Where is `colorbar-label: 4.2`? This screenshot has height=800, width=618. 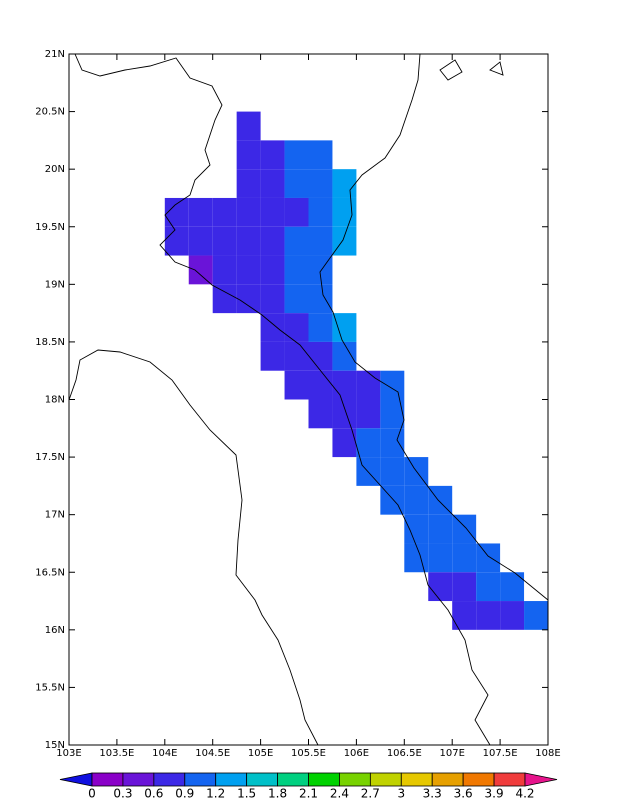 colorbar-label: 4.2 is located at coordinates (524, 793).